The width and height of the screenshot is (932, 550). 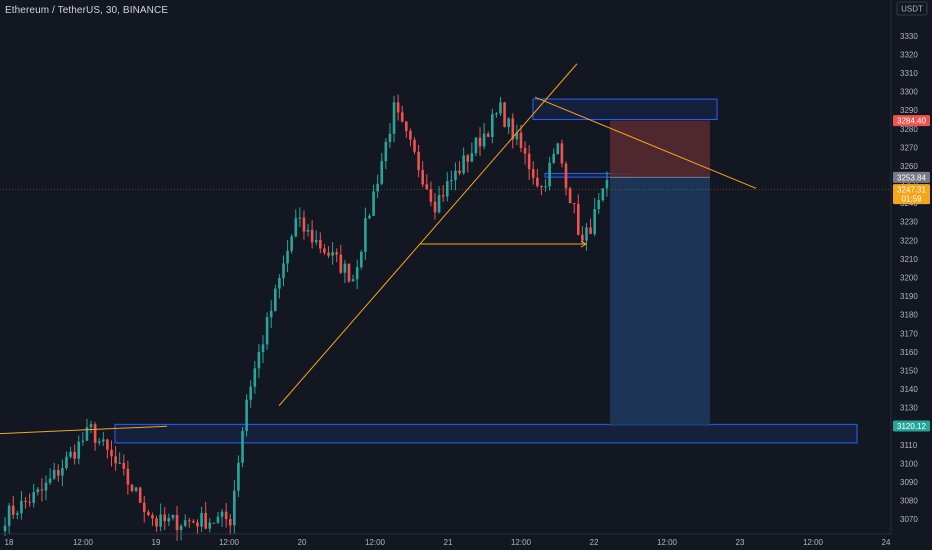 What do you see at coordinates (909, 259) in the screenshot?
I see `price-tick-label: 3210` at bounding box center [909, 259].